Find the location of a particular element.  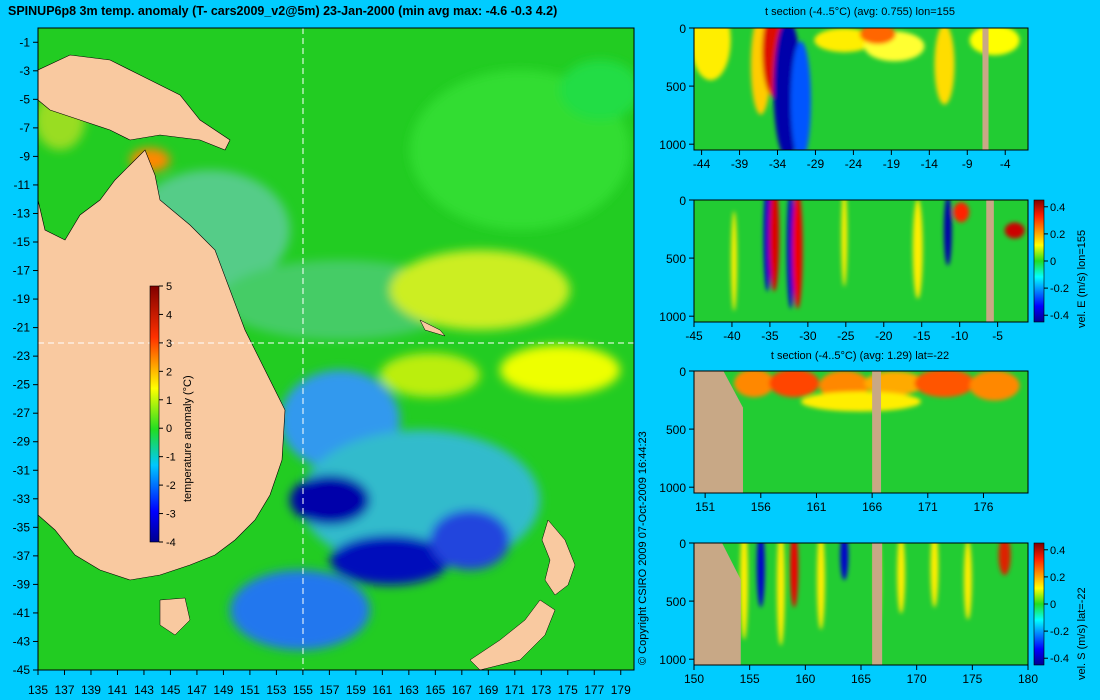

new-caledonia-land is located at coordinates (432, 328).